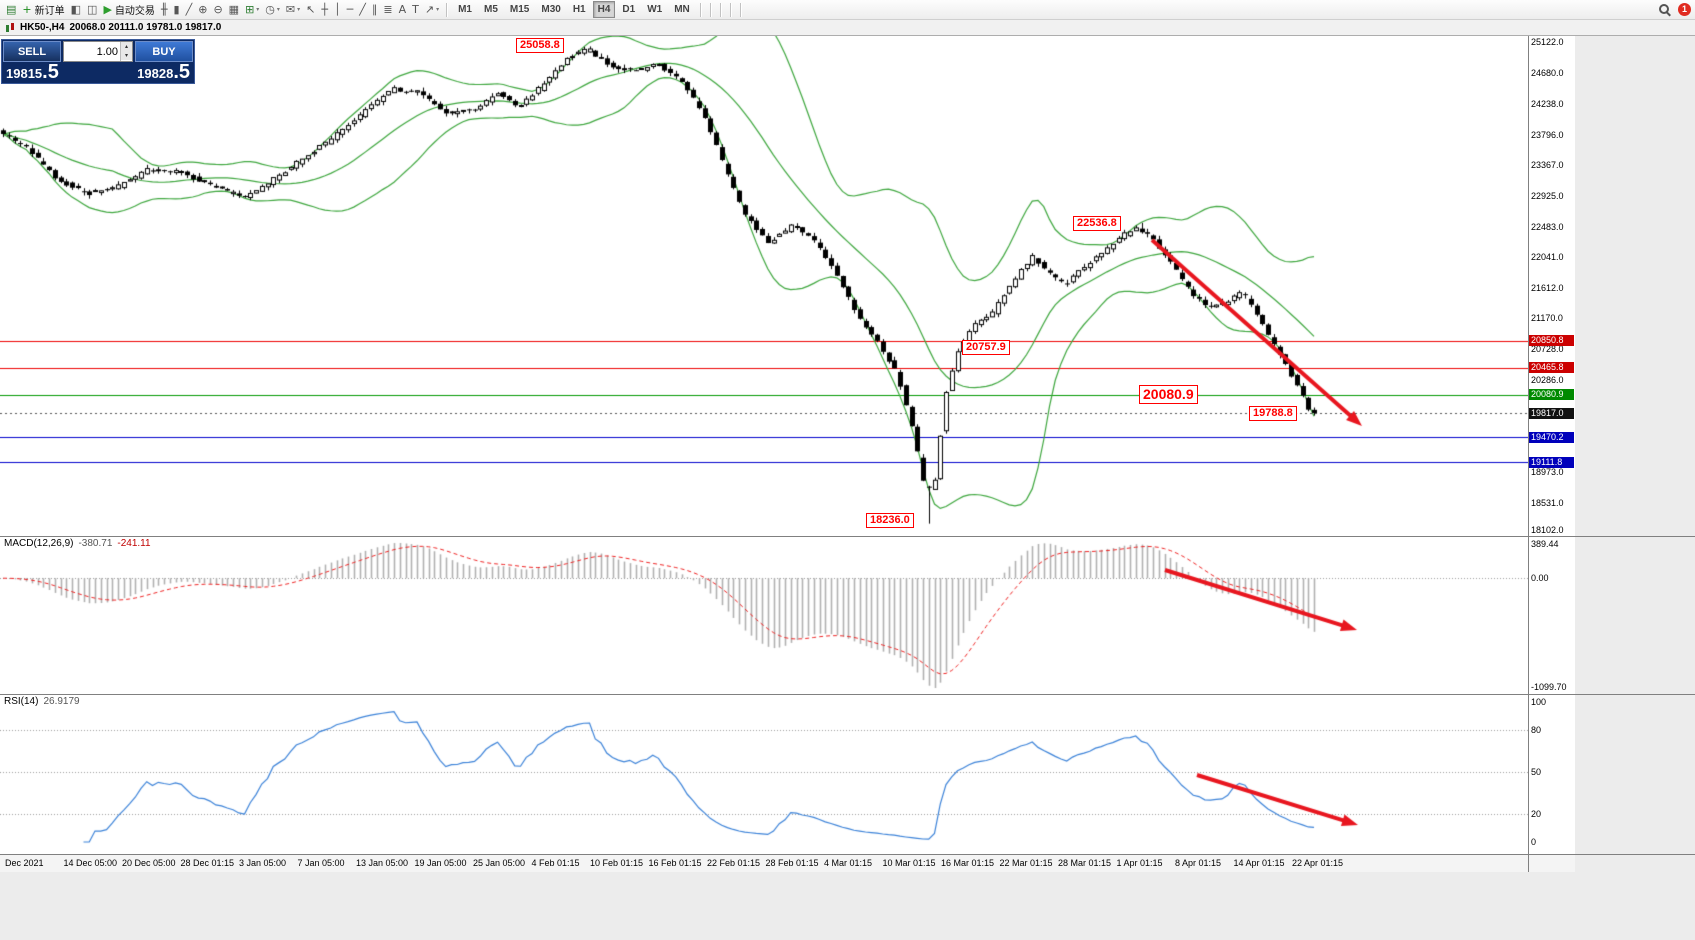 Image resolution: width=1695 pixels, height=940 pixels. I want to click on equidistant-channel-icon: ∥, so click(375, 9).